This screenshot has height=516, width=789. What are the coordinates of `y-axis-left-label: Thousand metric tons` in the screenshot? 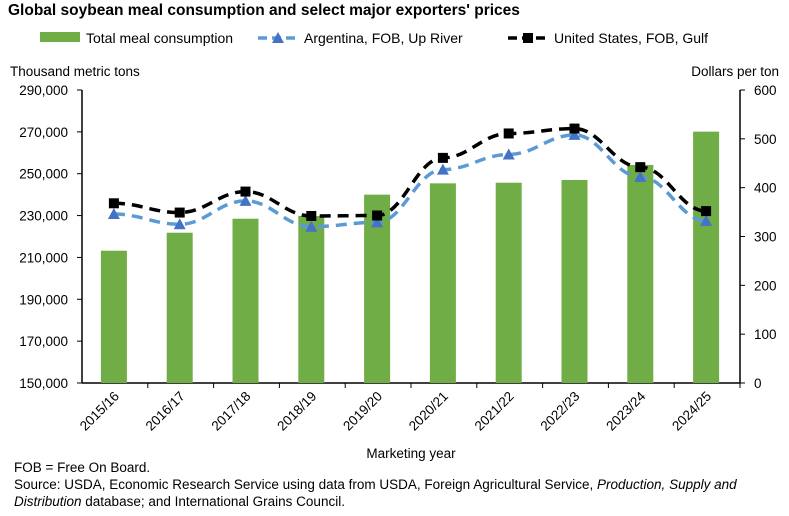 It's located at (75, 71).